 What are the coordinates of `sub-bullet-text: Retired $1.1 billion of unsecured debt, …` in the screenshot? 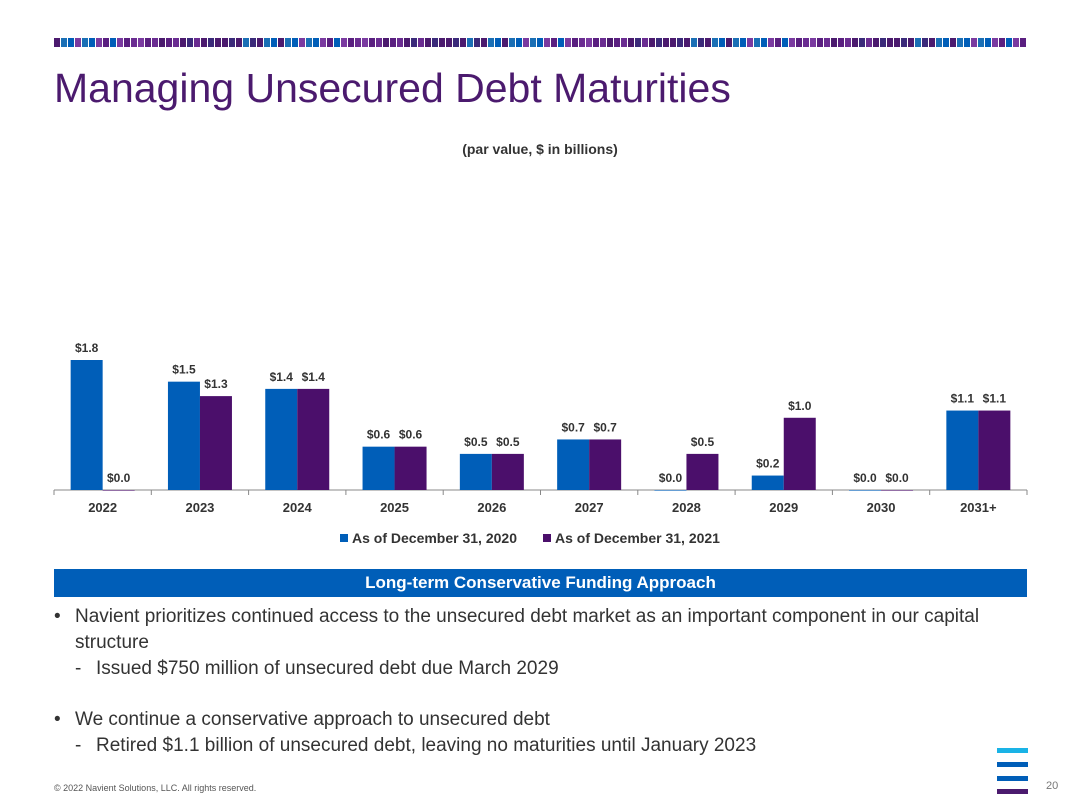 It's located at (426, 745).